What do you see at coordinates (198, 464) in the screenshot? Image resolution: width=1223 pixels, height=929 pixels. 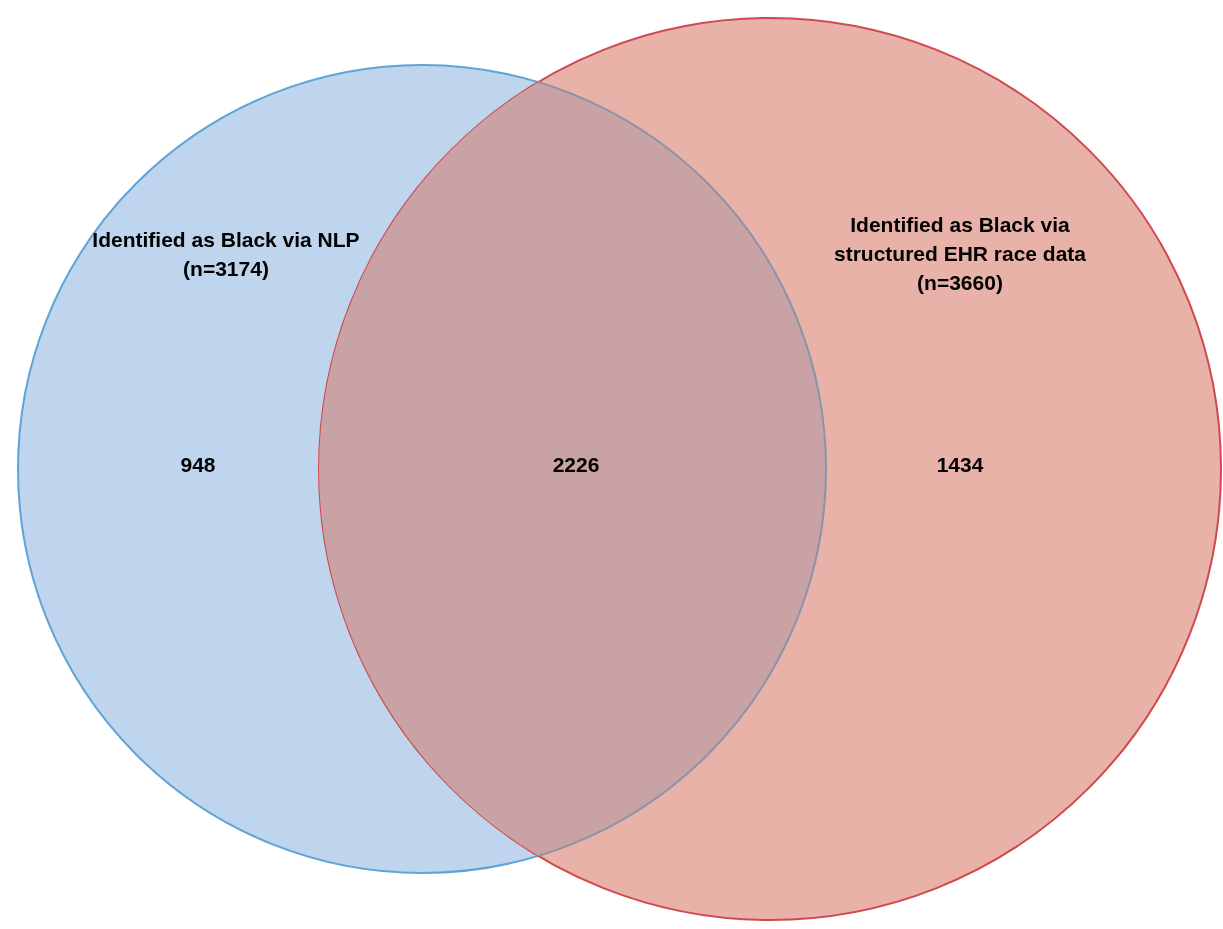 I see `data-label: 948` at bounding box center [198, 464].